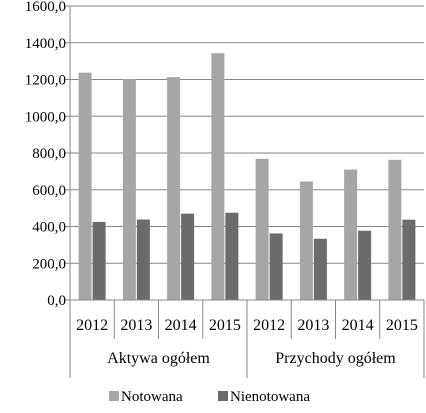 This screenshot has height=413, width=426. I want to click on y-tick-label: 1400,0, so click(45, 44).